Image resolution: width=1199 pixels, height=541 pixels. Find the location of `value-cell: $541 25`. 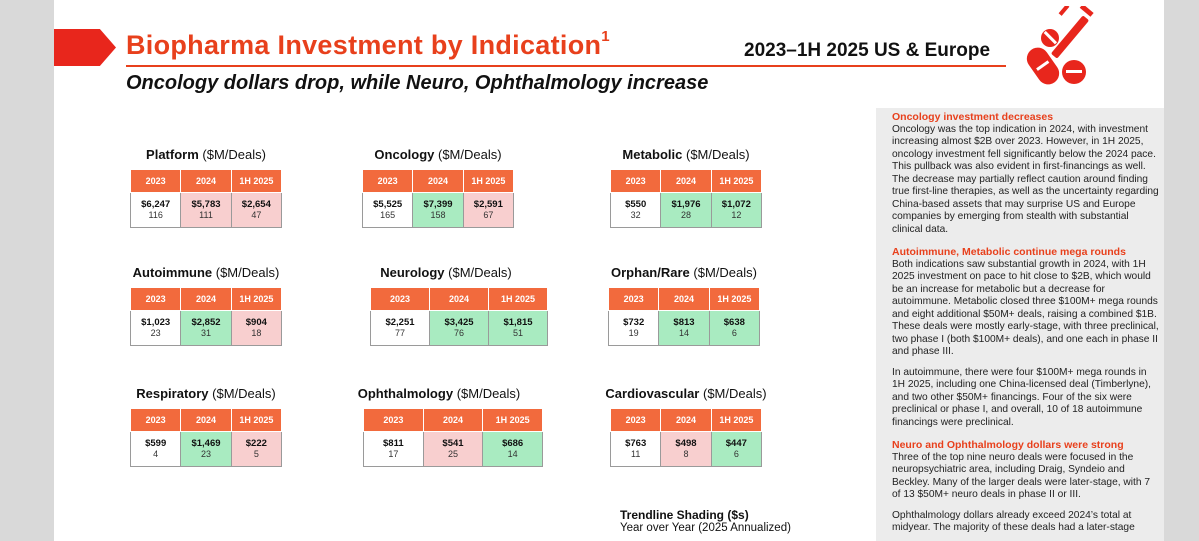

value-cell: $541 25 is located at coordinates (453, 449).